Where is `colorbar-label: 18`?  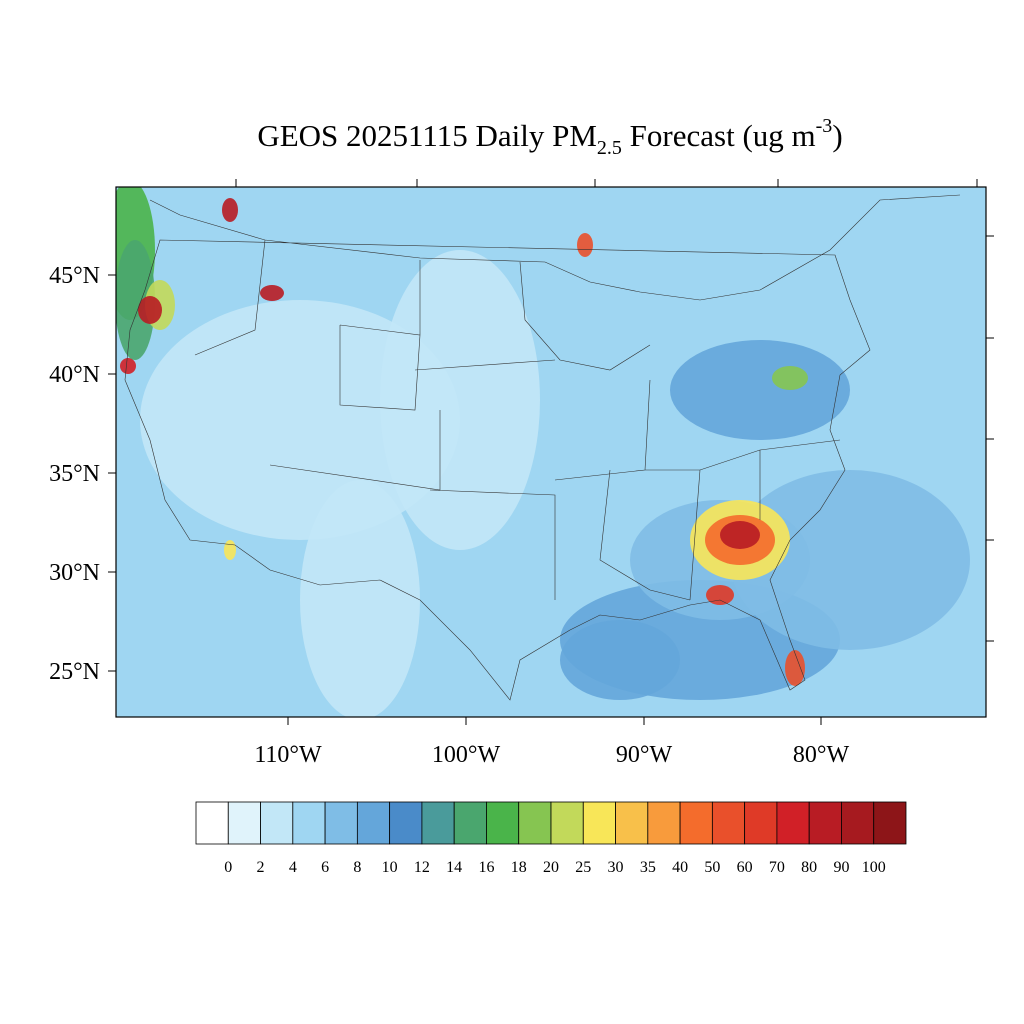 colorbar-label: 18 is located at coordinates (519, 867).